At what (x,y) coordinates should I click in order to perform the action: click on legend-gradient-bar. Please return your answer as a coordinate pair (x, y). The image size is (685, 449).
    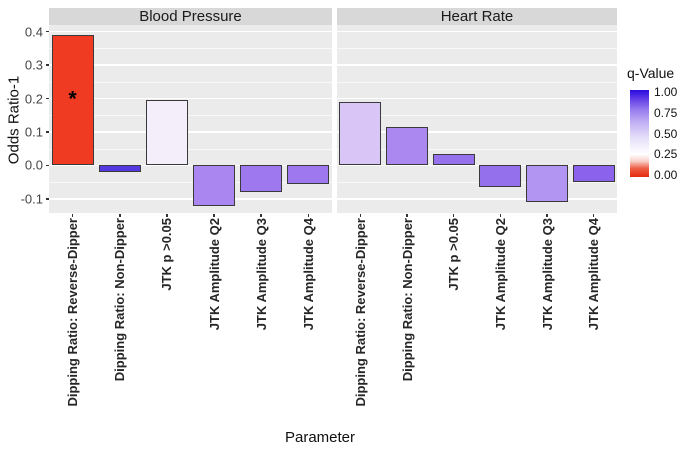
    Looking at the image, I should click on (639, 133).